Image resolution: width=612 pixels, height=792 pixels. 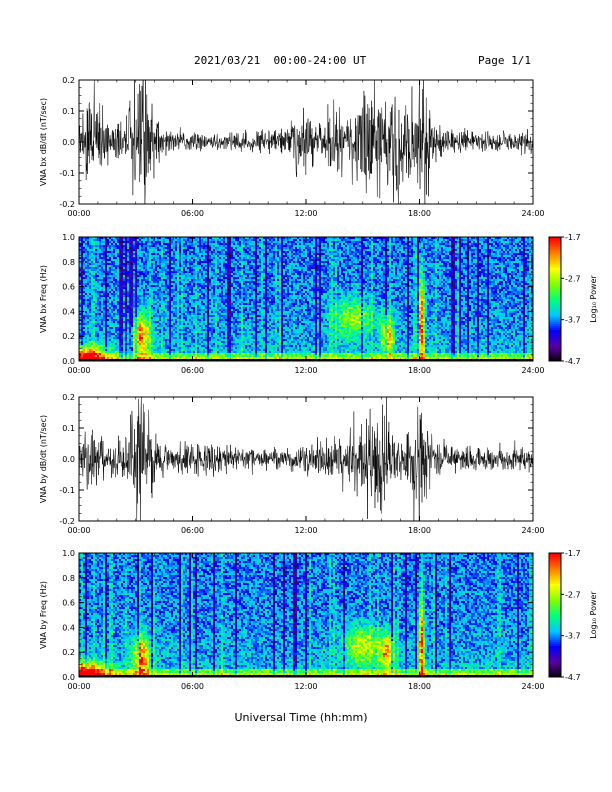 I want to click on plot-frame, so click(x=306, y=459).